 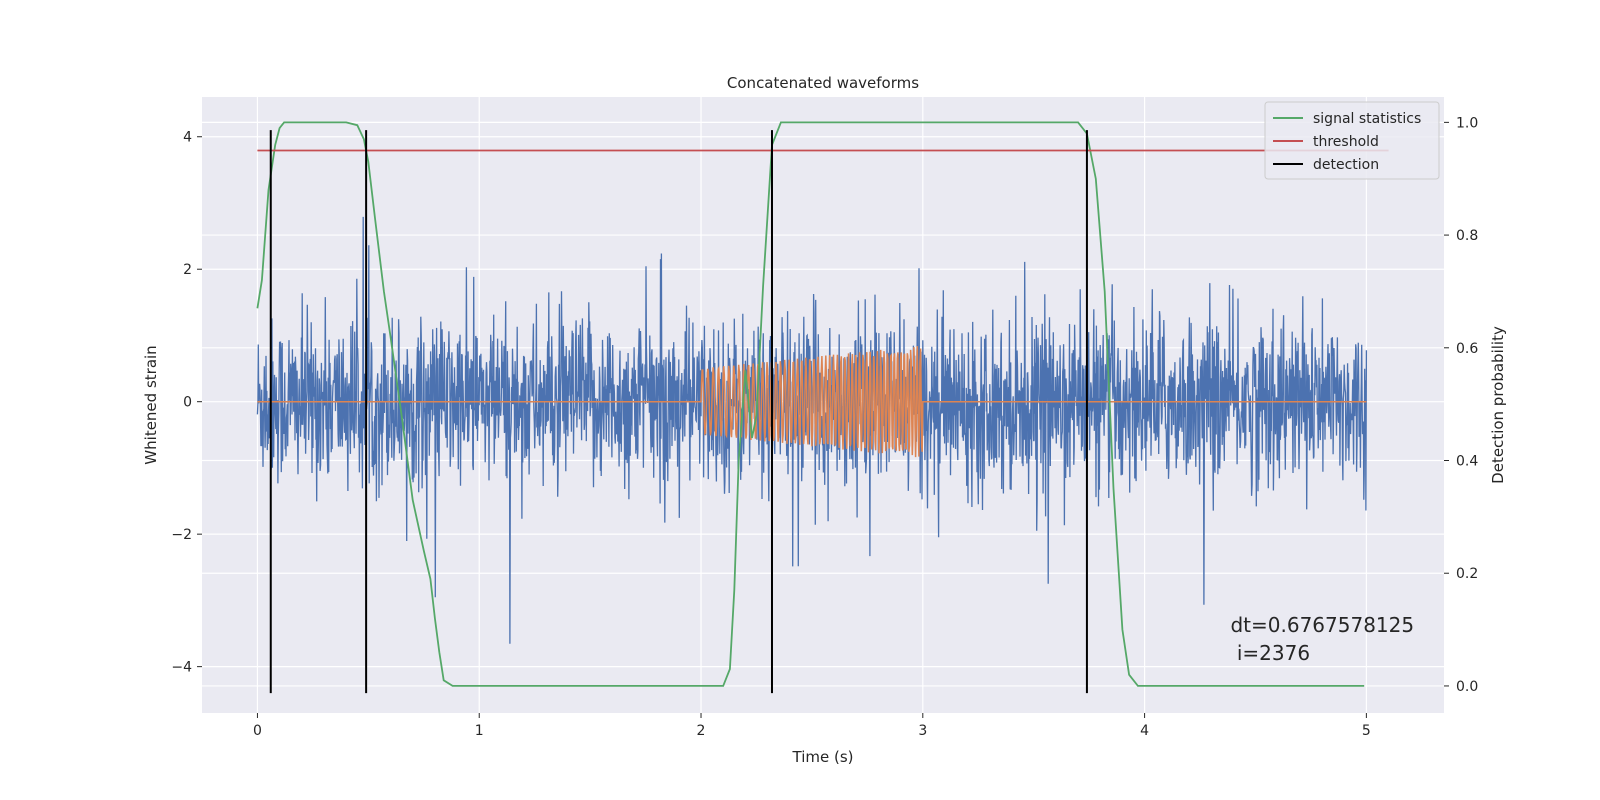 I want to click on y-axis-right: 1.0 0.8 0.6 0.4 0.2 0.0, so click(x=1461, y=405).